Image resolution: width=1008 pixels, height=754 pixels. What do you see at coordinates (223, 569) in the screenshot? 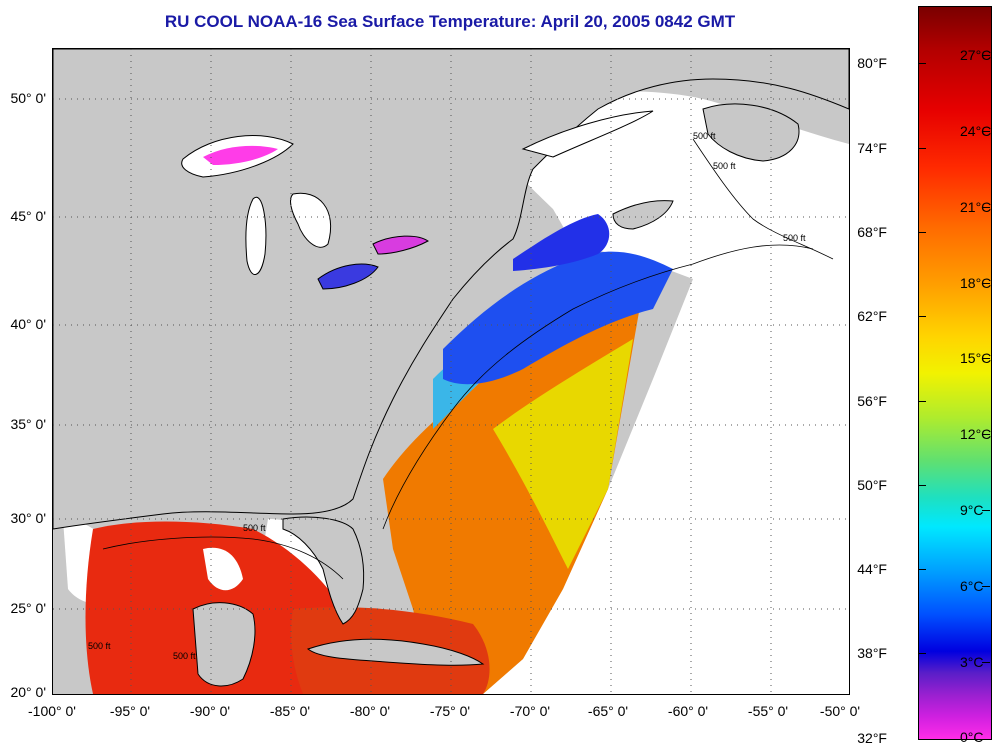
I see `yucatan-white` at bounding box center [223, 569].